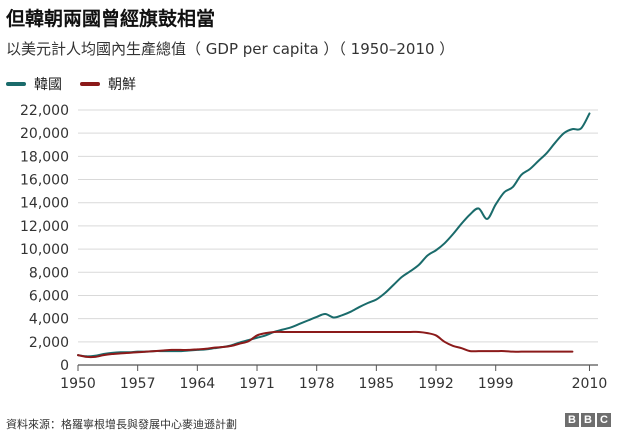  Describe the element at coordinates (48, 85) in the screenshot. I see `legend-label-south-korea: 韓國` at that location.